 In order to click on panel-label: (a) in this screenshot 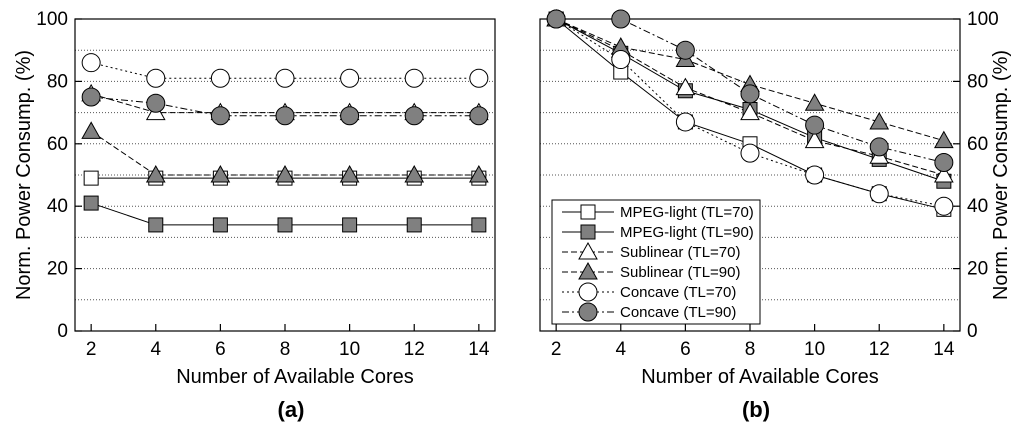, I will do `click(291, 409)`.